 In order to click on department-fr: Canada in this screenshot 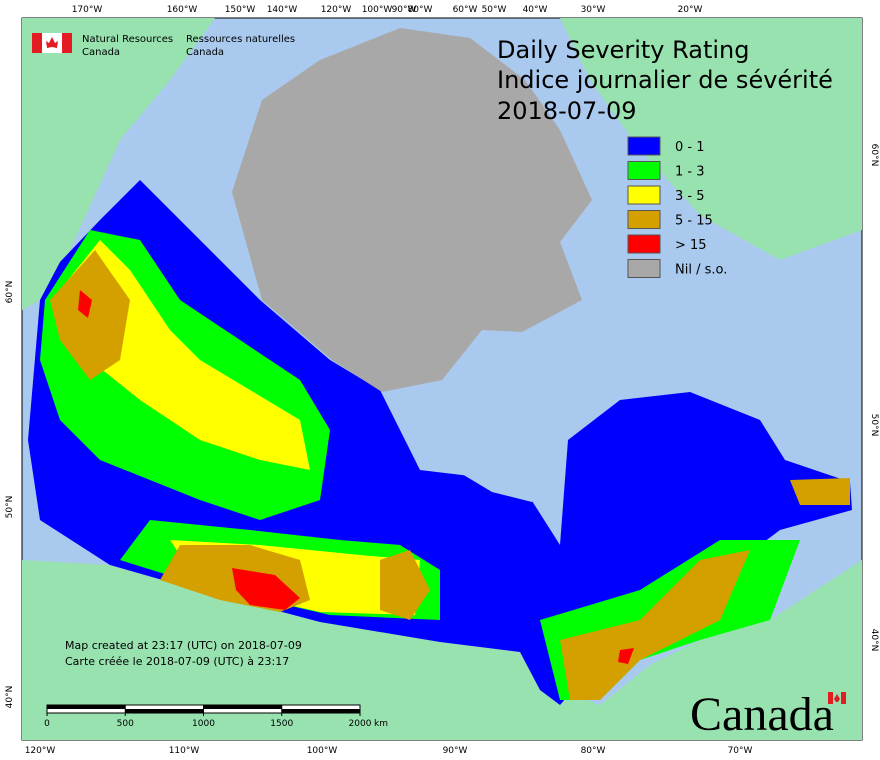, I will do `click(205, 52)`.